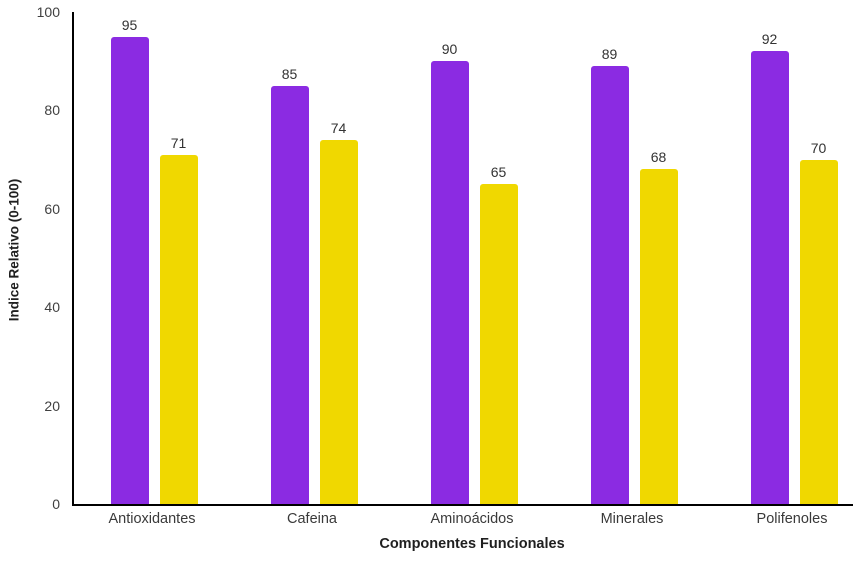 The width and height of the screenshot is (853, 565). What do you see at coordinates (818, 147) in the screenshot?
I see `bar-value-label: 70` at bounding box center [818, 147].